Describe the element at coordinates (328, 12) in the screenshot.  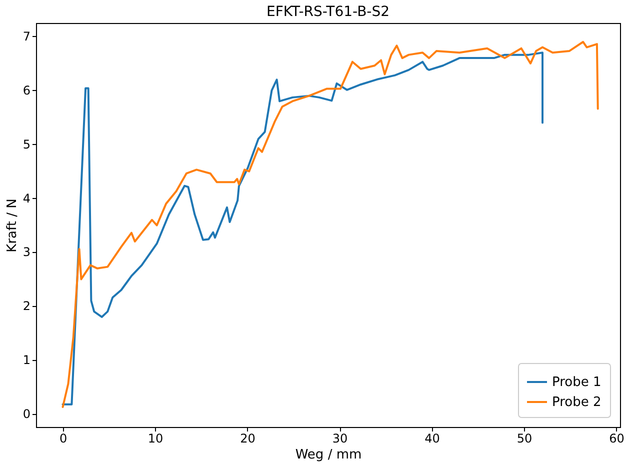
I see `chart-title: EFKT-RS-T61-B-S2` at that location.